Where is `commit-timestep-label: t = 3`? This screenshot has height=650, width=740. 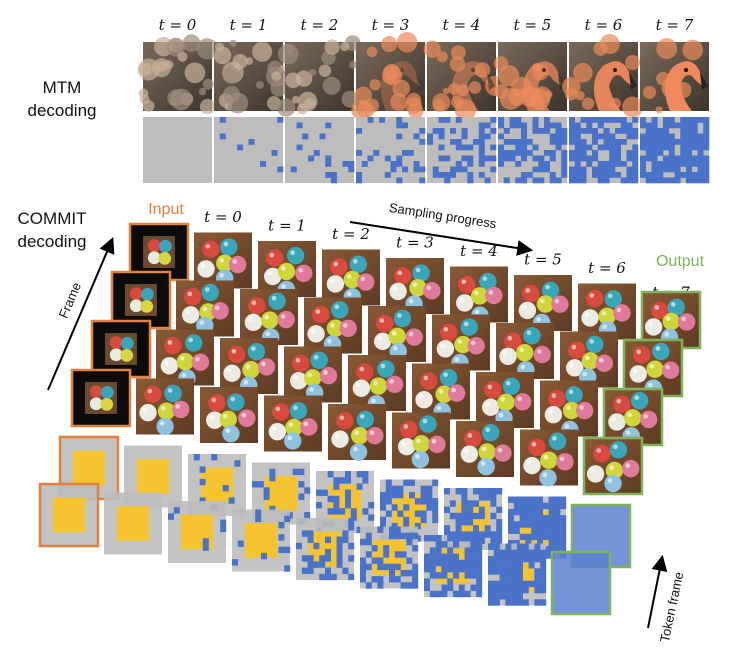
commit-timestep-label: t = 3 is located at coordinates (415, 243).